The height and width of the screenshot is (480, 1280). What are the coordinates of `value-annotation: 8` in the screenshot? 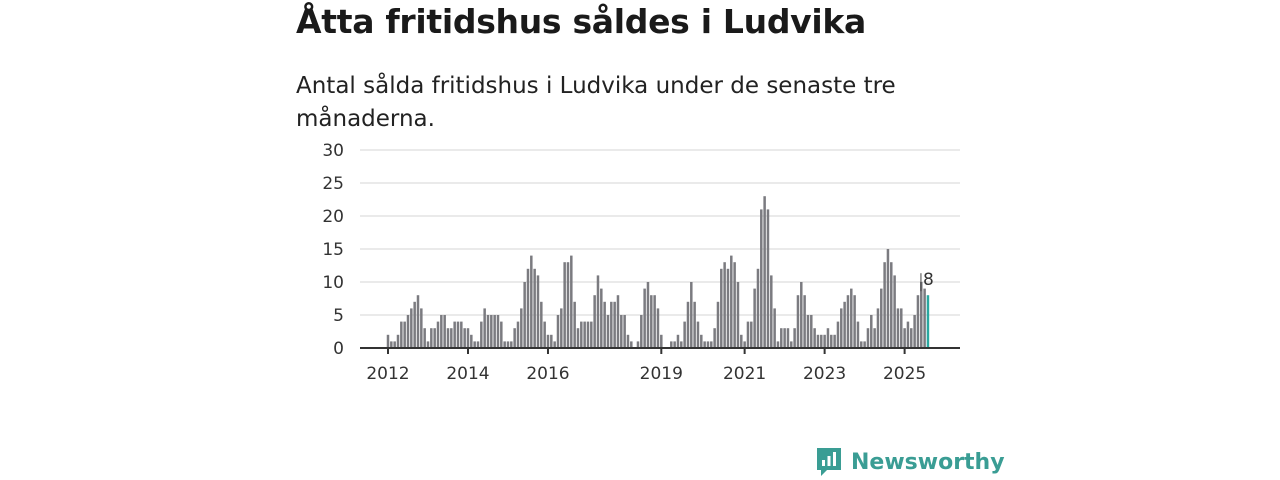 It's located at (928, 280).